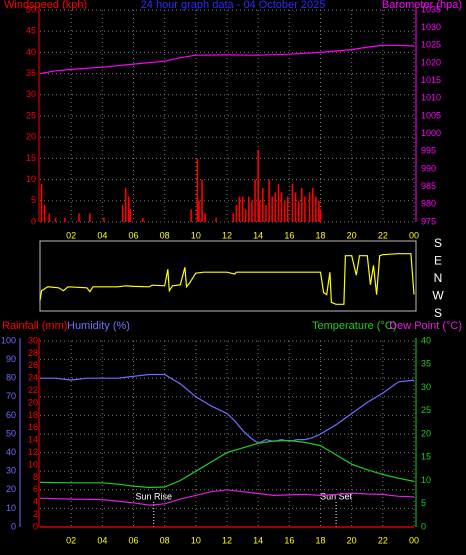 The image size is (466, 555). I want to click on rainfall-label: Rainfall (mm), so click(34, 326).